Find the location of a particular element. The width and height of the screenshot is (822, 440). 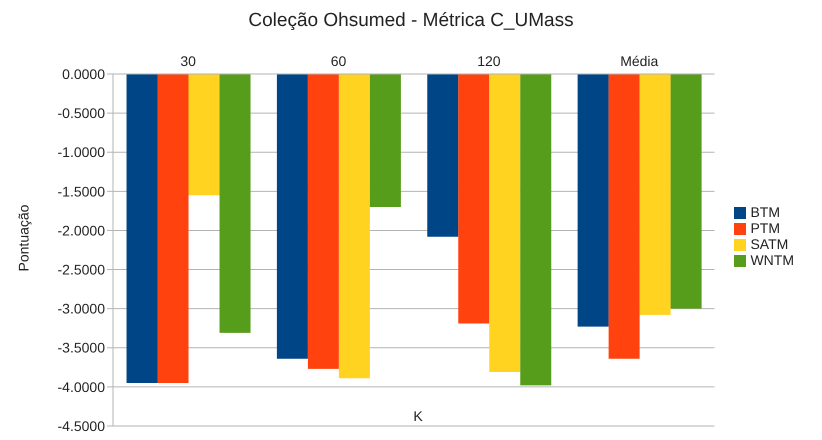

legend-label: WNTM is located at coordinates (772, 260).